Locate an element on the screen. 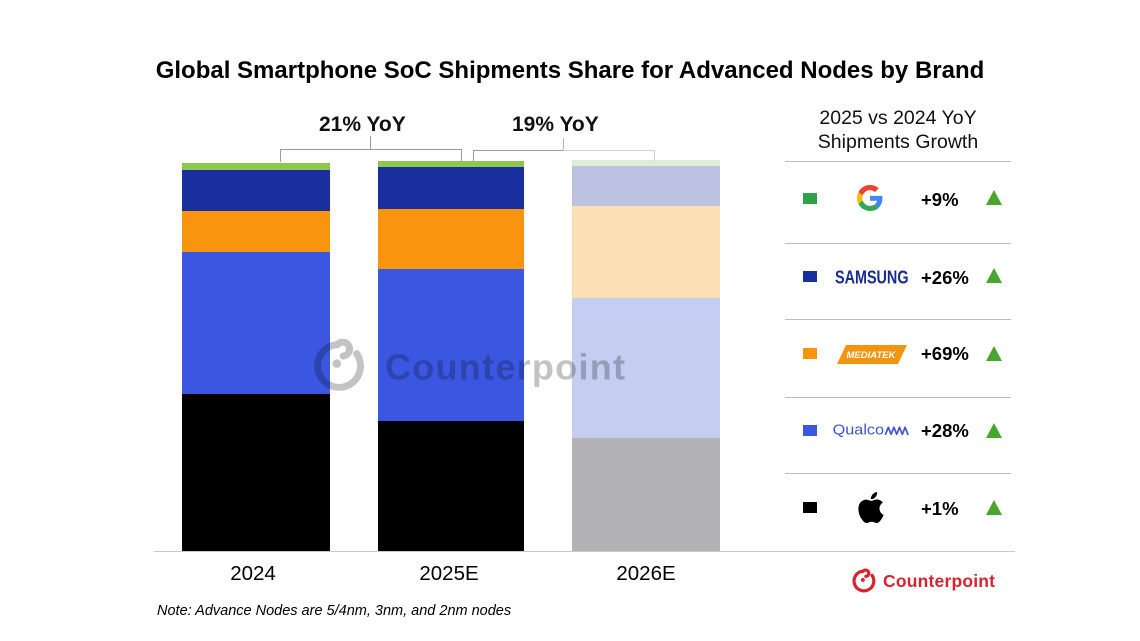 The height and width of the screenshot is (641, 1140). svg-text: SAMSUNG is located at coordinates (871, 277).